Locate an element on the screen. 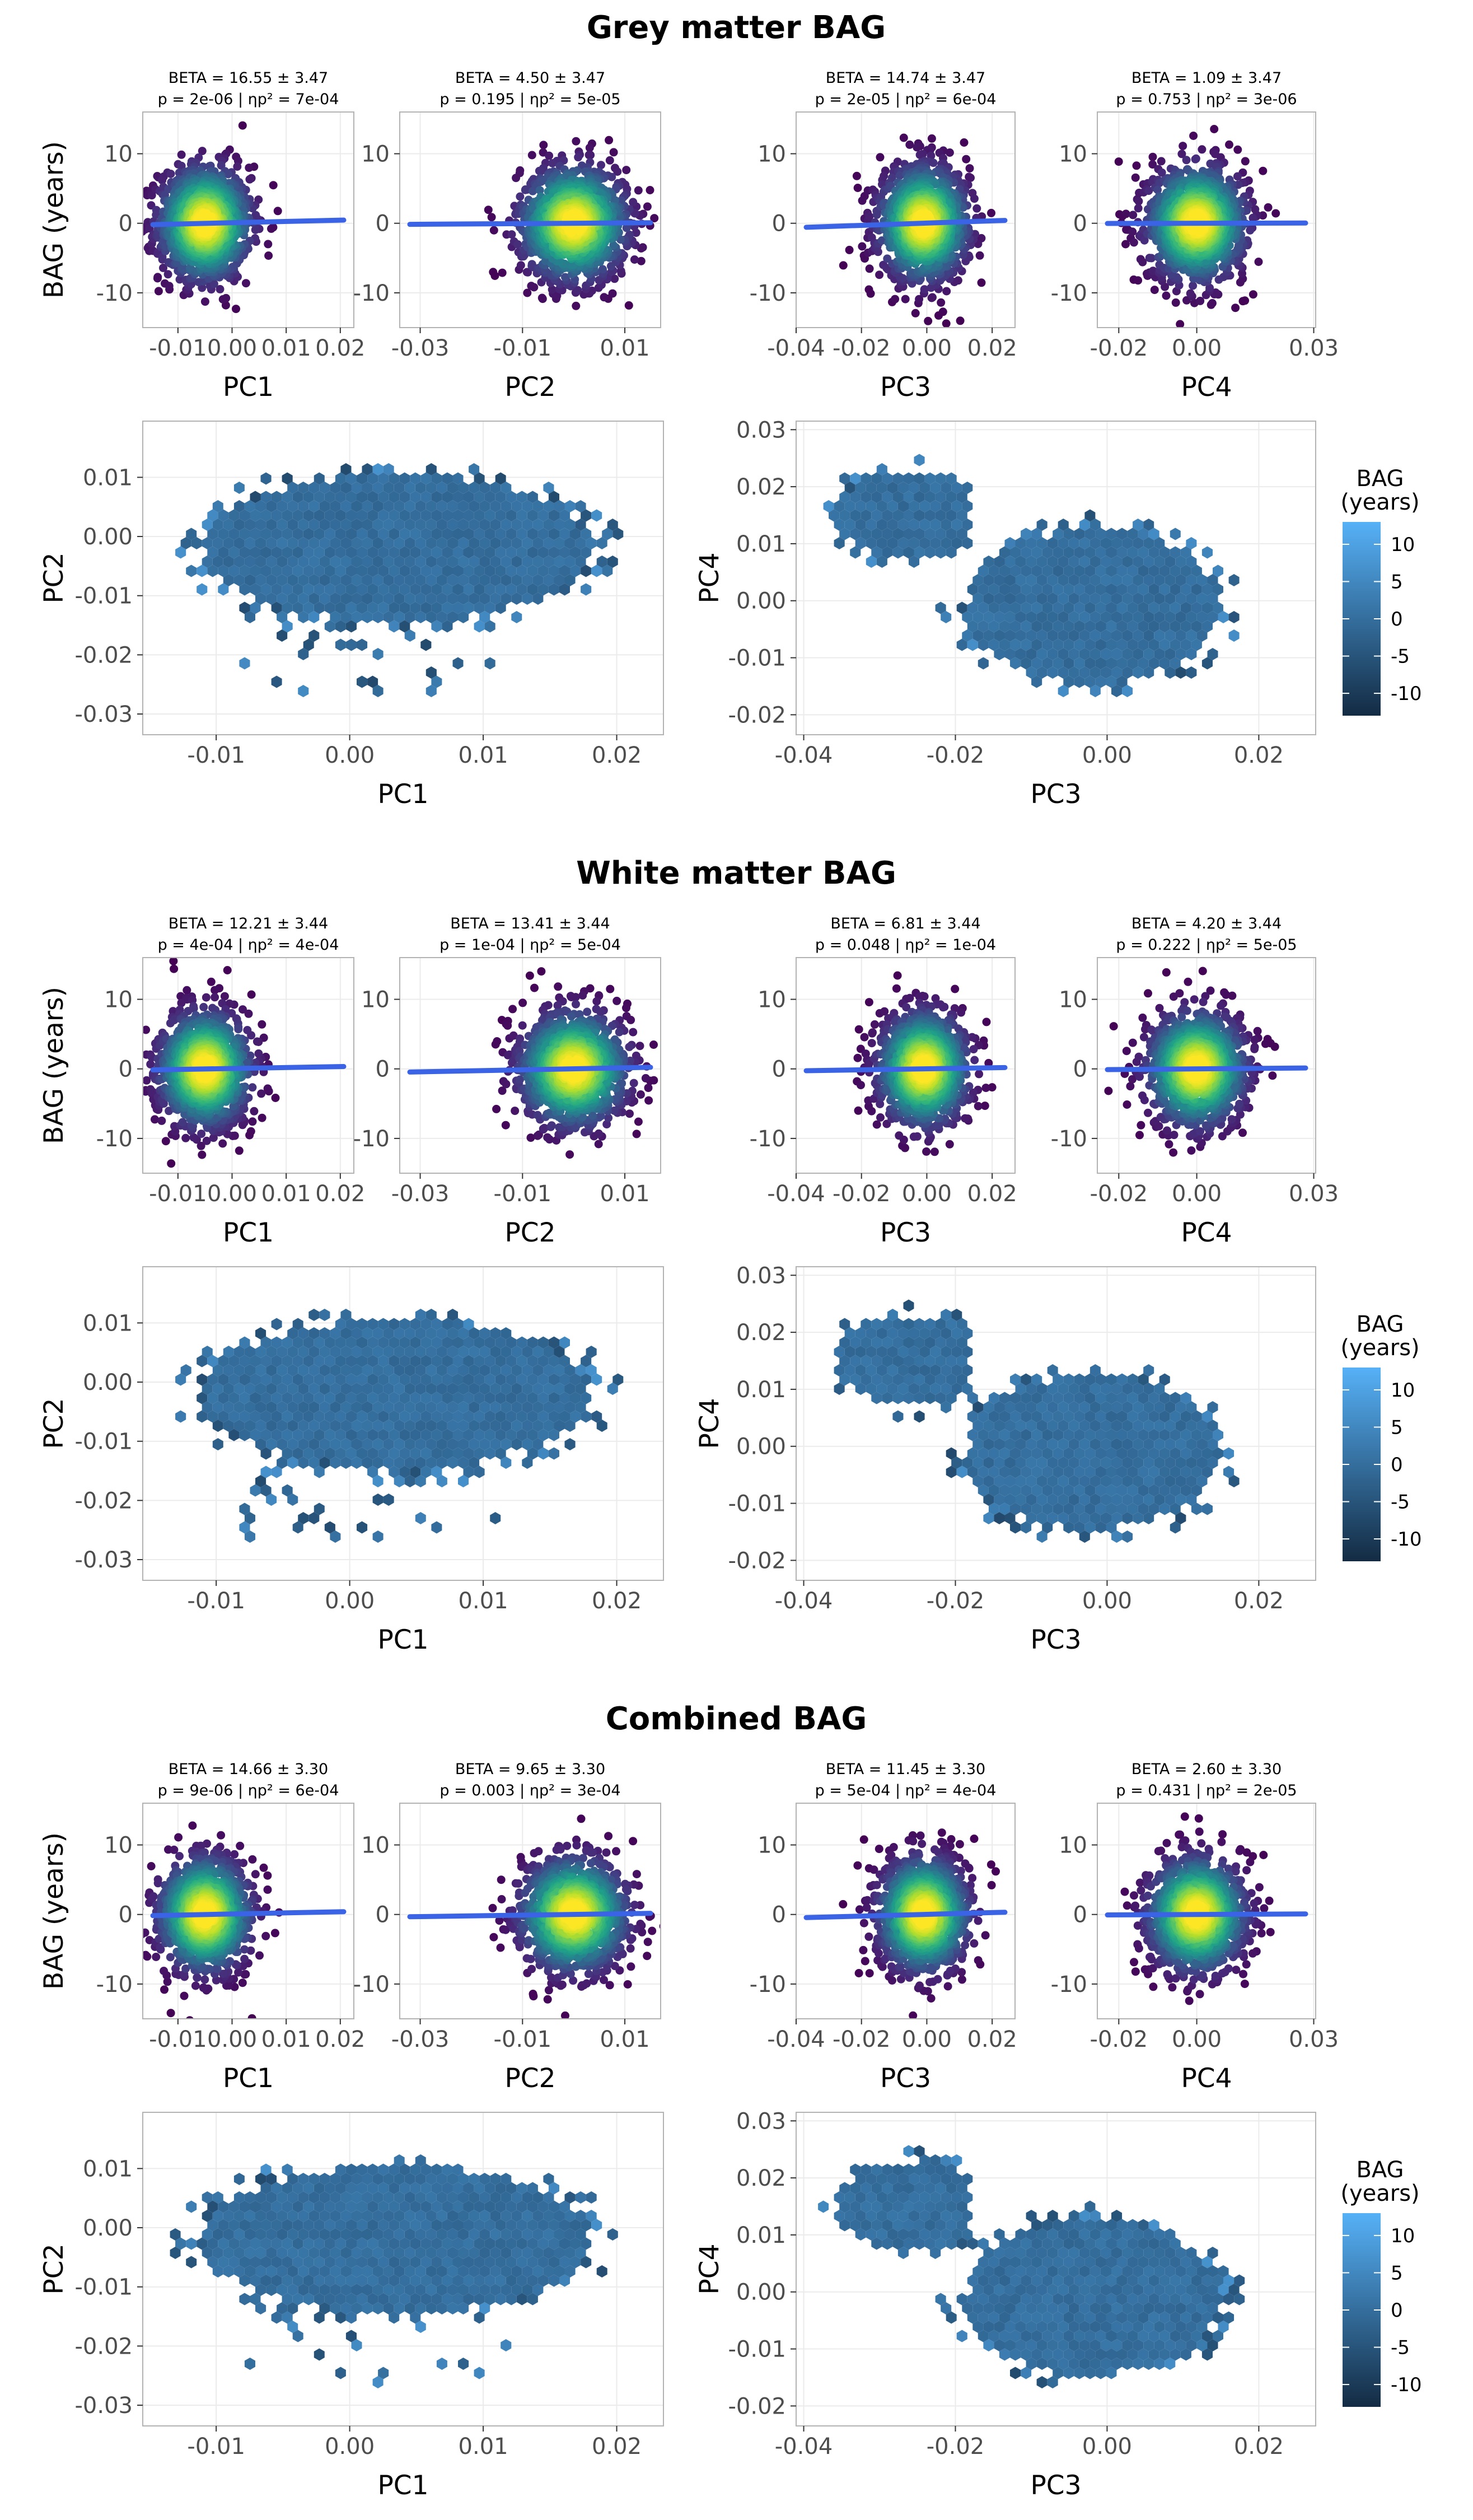 This screenshot has height=2520, width=1473. p-value-label: p = 0.431 | ηp² = 2e-05 is located at coordinates (1206, 1791).